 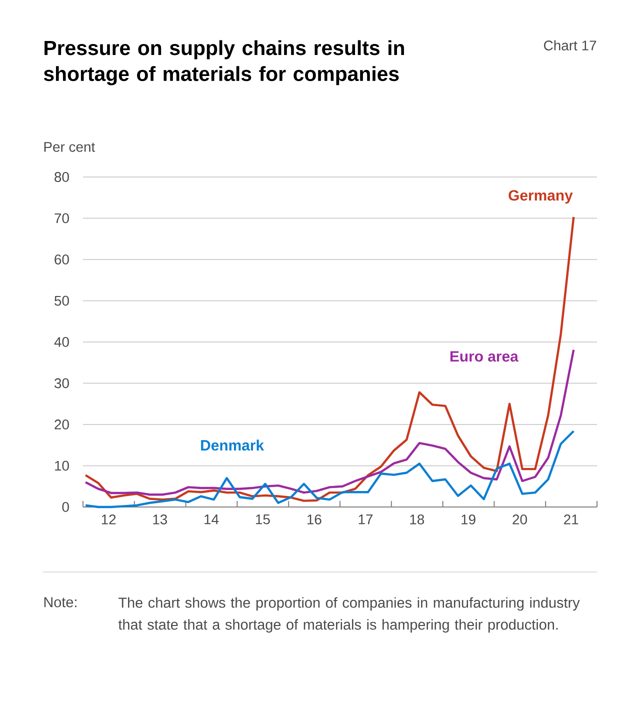 What do you see at coordinates (61, 177) in the screenshot?
I see `y-tick-label: 80` at bounding box center [61, 177].